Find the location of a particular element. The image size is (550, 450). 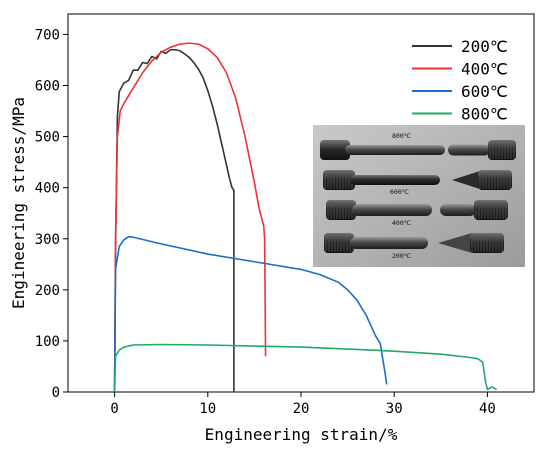

legend-label: 400℃ is located at coordinates (484, 69).